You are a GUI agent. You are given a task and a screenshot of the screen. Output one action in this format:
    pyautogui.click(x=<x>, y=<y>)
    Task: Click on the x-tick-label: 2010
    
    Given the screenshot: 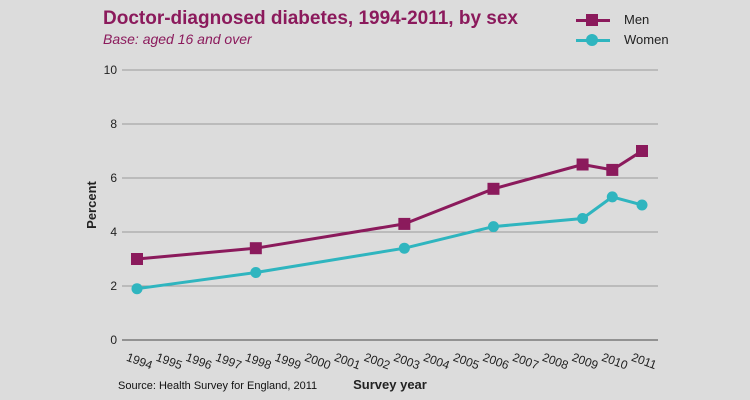 What is the action you would take?
    pyautogui.click(x=615, y=361)
    